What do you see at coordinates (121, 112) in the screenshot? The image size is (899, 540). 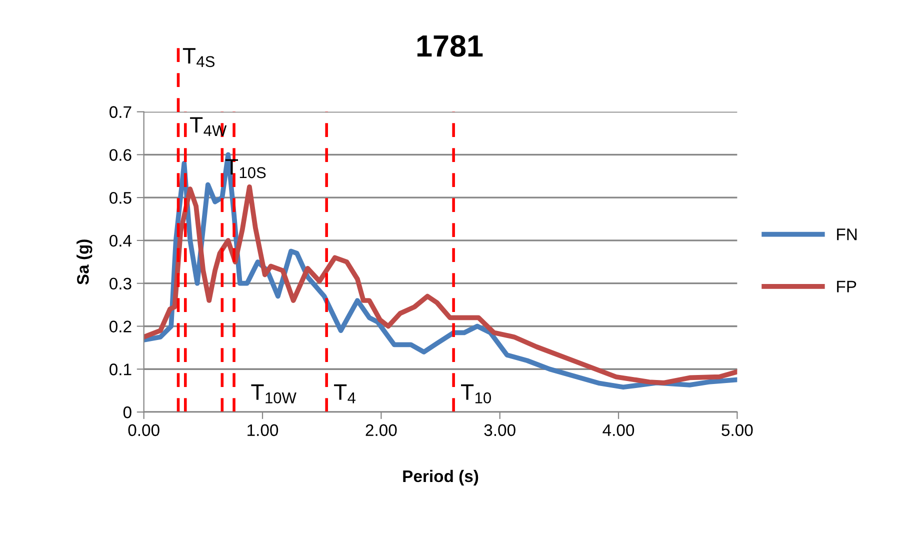 I see `y-tick-label: 0.7` at bounding box center [121, 112].